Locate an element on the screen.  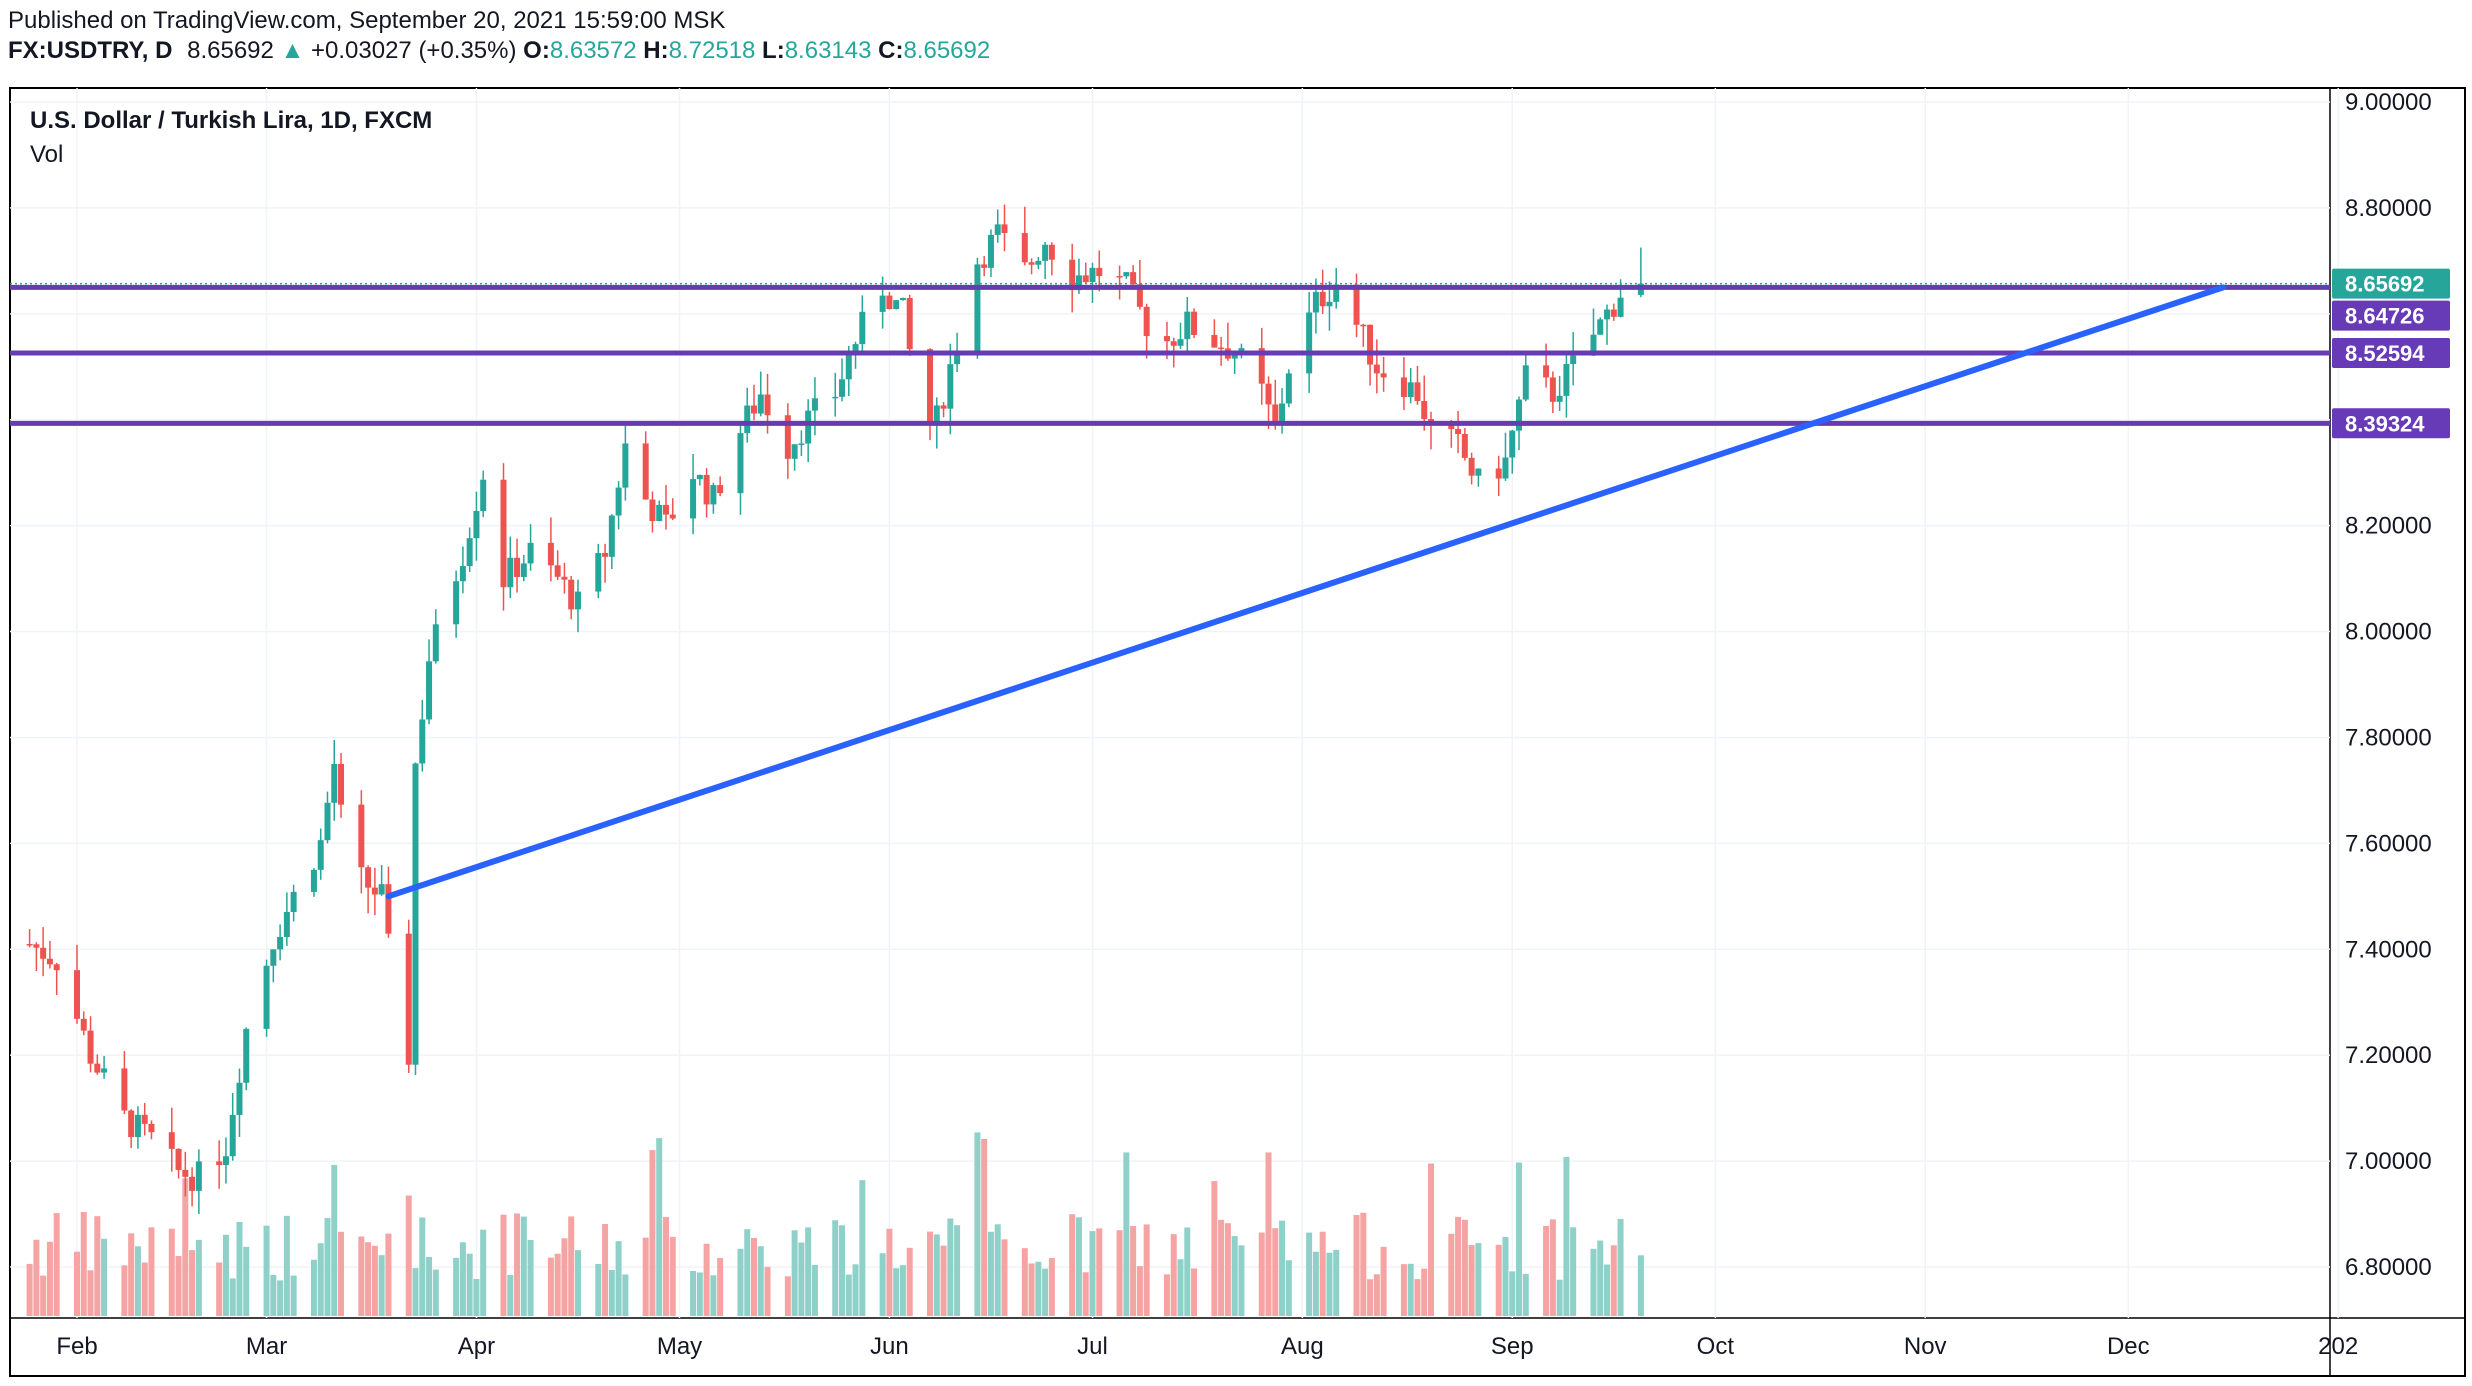
high-value: 8.72518 is located at coordinates (712, 50).